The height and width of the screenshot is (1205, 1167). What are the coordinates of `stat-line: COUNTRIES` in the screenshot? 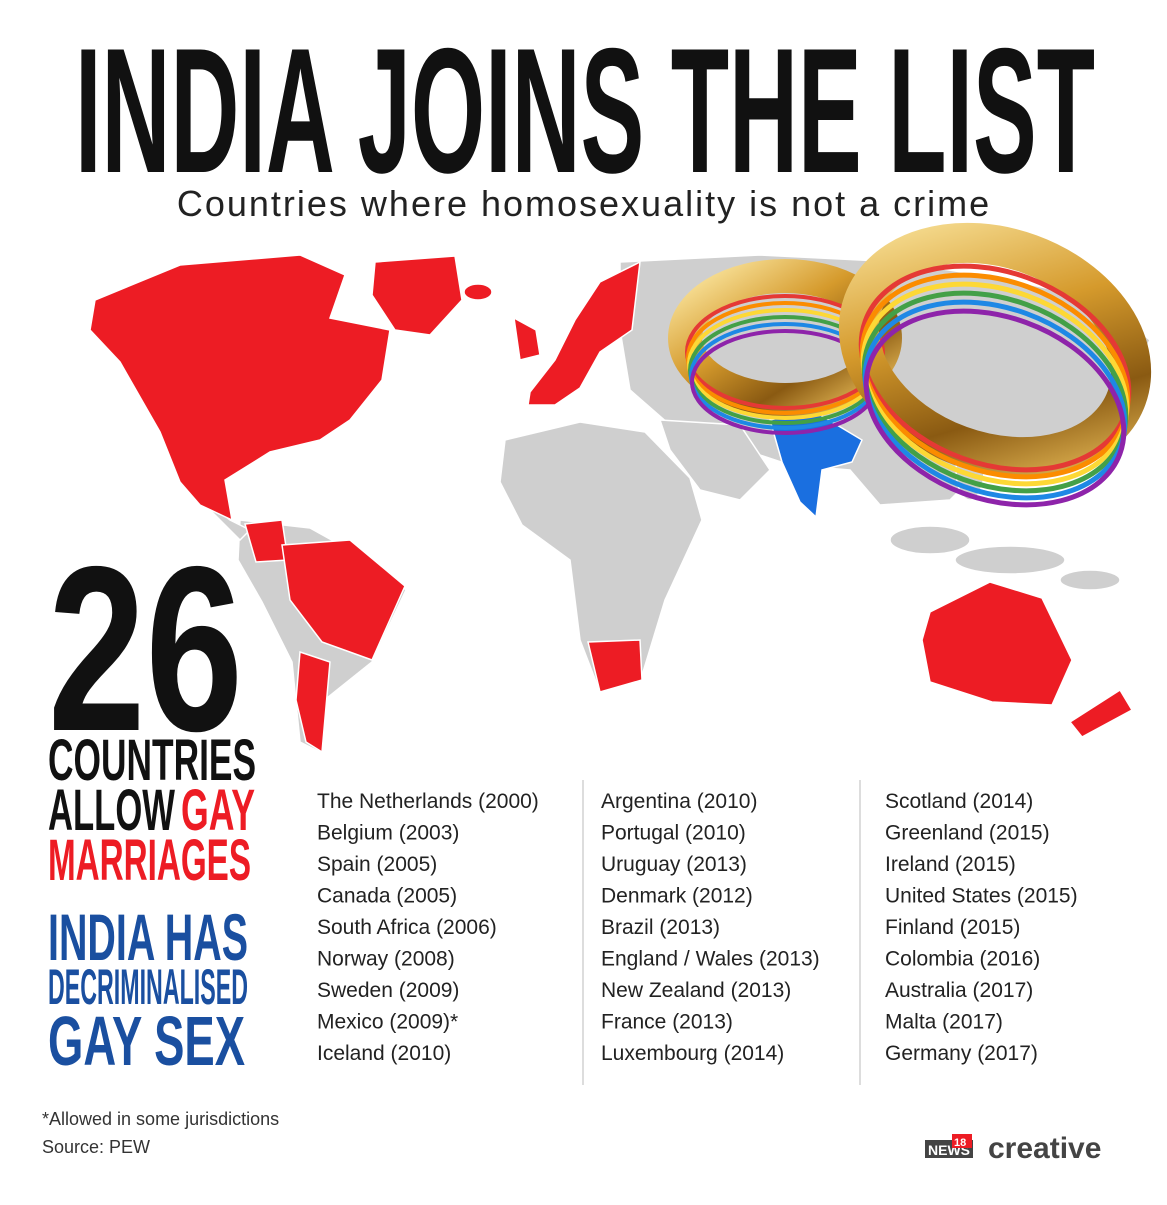 It's located at (152, 760).